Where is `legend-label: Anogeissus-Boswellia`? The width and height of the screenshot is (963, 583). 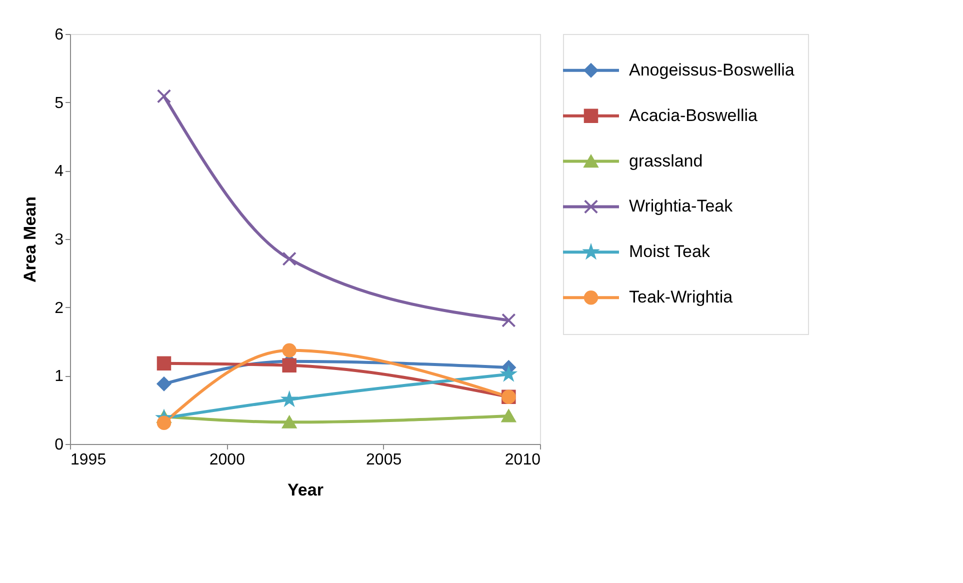 legend-label: Anogeissus-Boswellia is located at coordinates (712, 70).